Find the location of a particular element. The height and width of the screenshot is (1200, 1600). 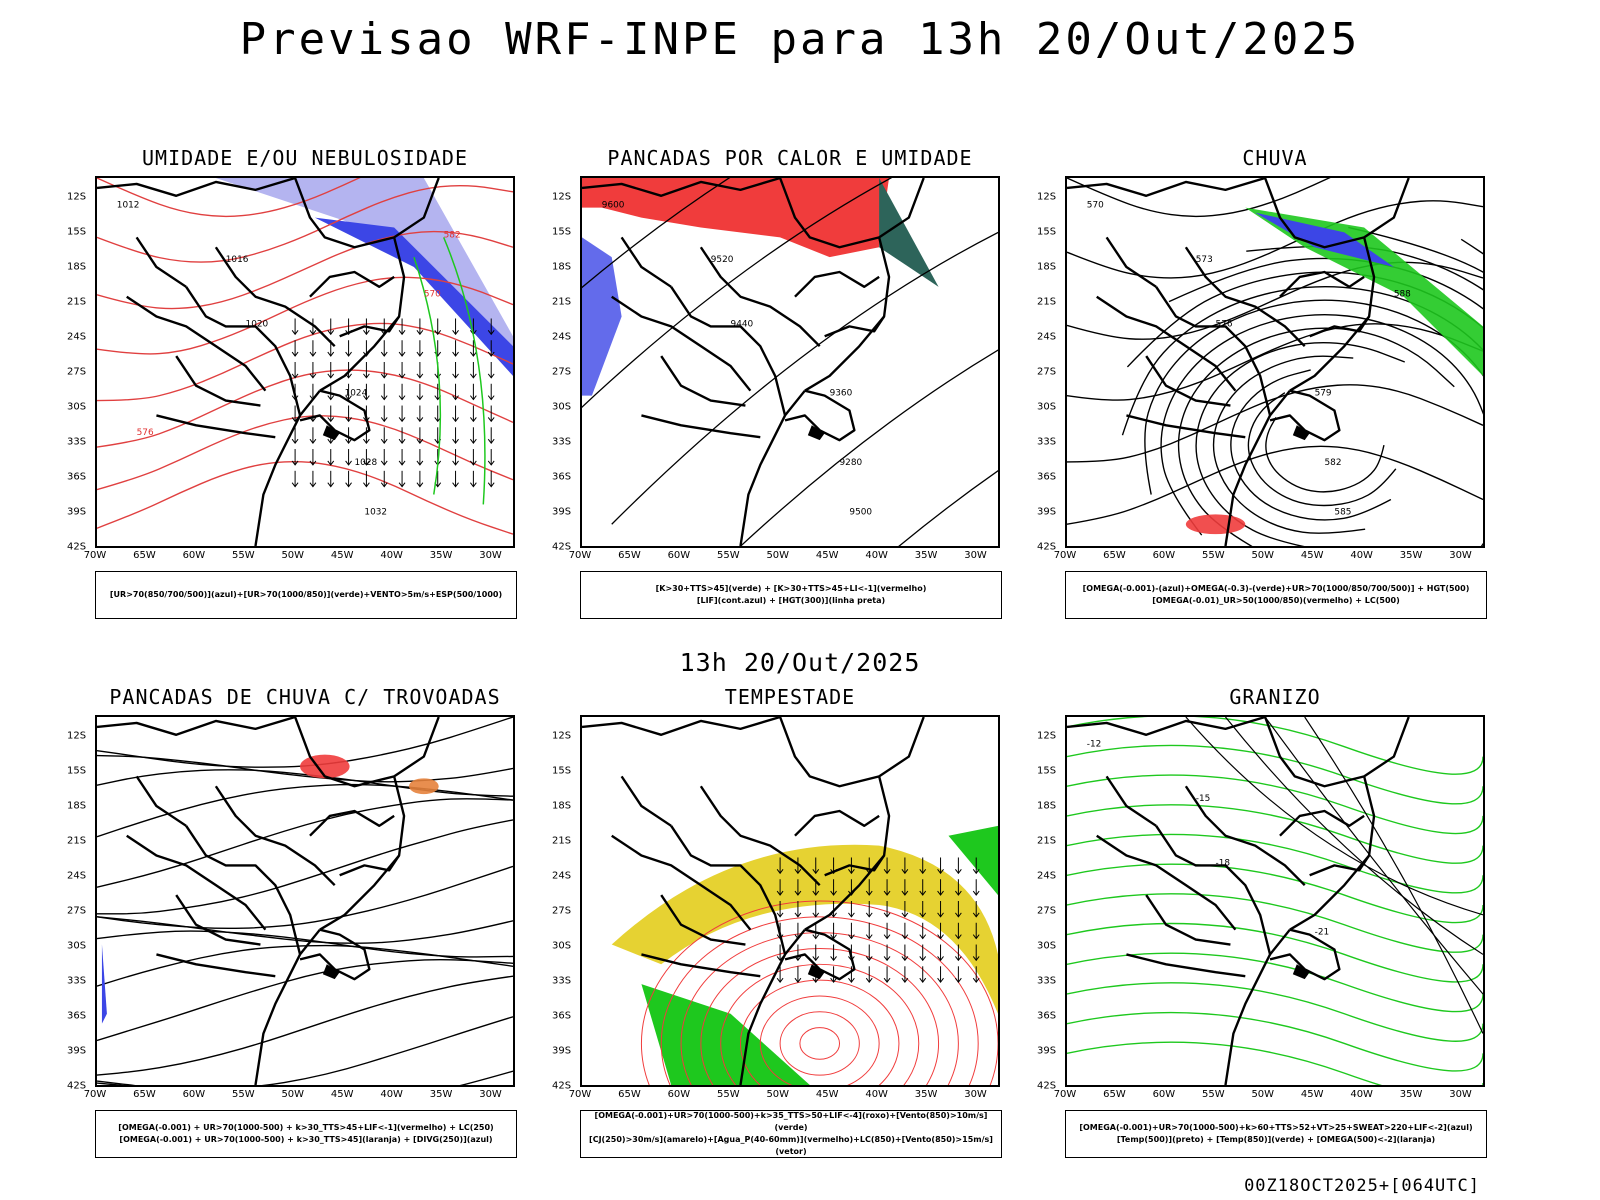

longitude-label: 50W is located at coordinates (778, 1094).